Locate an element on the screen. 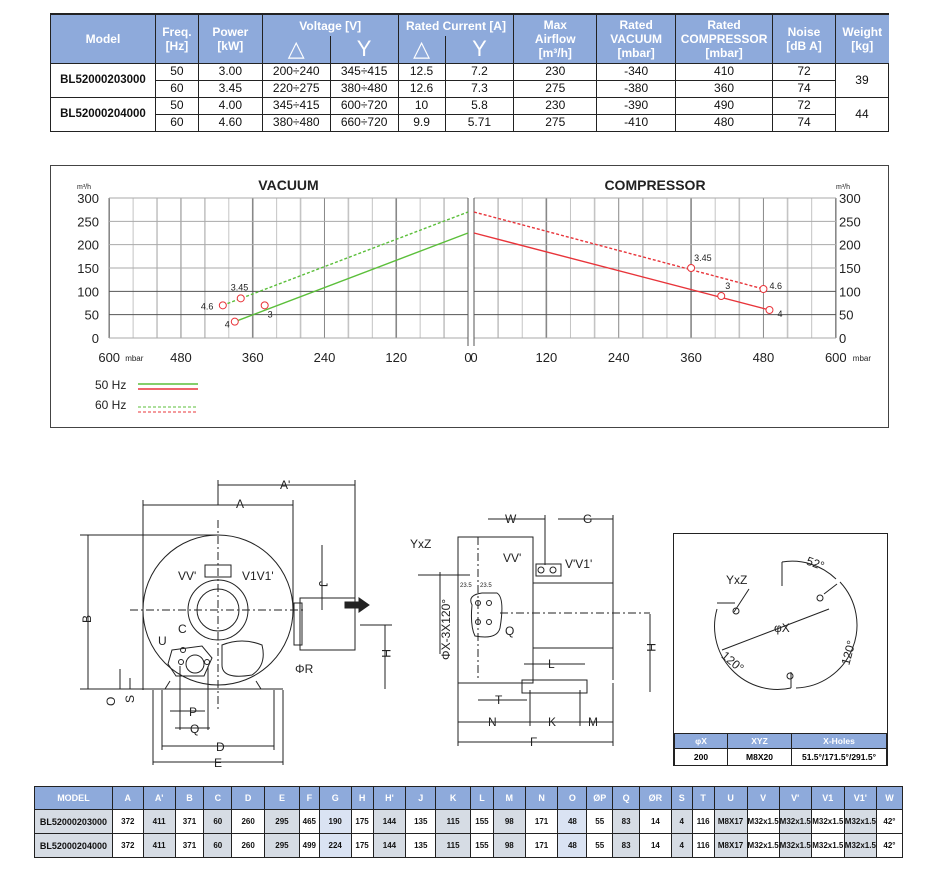 Image resolution: width=934 pixels, height=876 pixels. label-u: U is located at coordinates (162, 641).